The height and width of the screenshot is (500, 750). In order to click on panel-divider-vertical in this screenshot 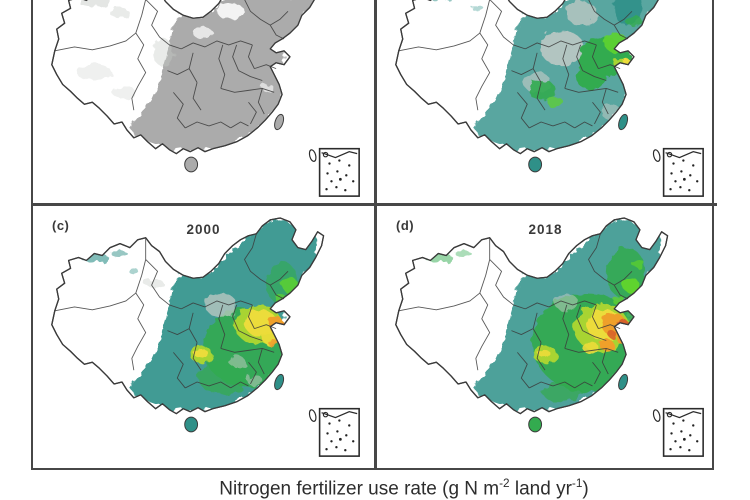, I will do `click(375, 235)`.